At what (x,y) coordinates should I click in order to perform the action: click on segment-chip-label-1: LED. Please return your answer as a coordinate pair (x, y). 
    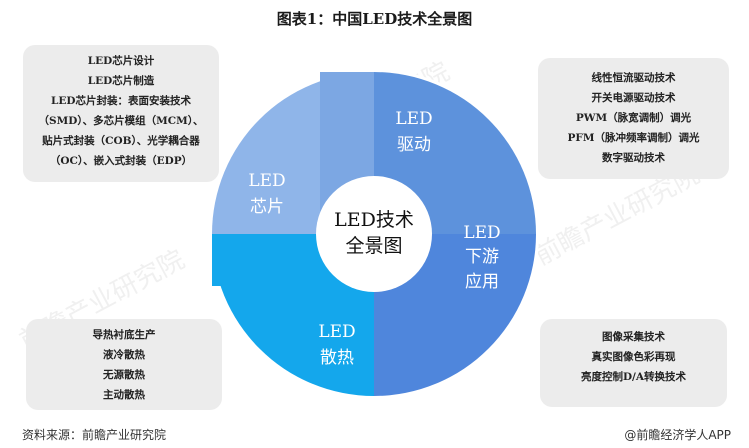
    Looking at the image, I should click on (266, 181).